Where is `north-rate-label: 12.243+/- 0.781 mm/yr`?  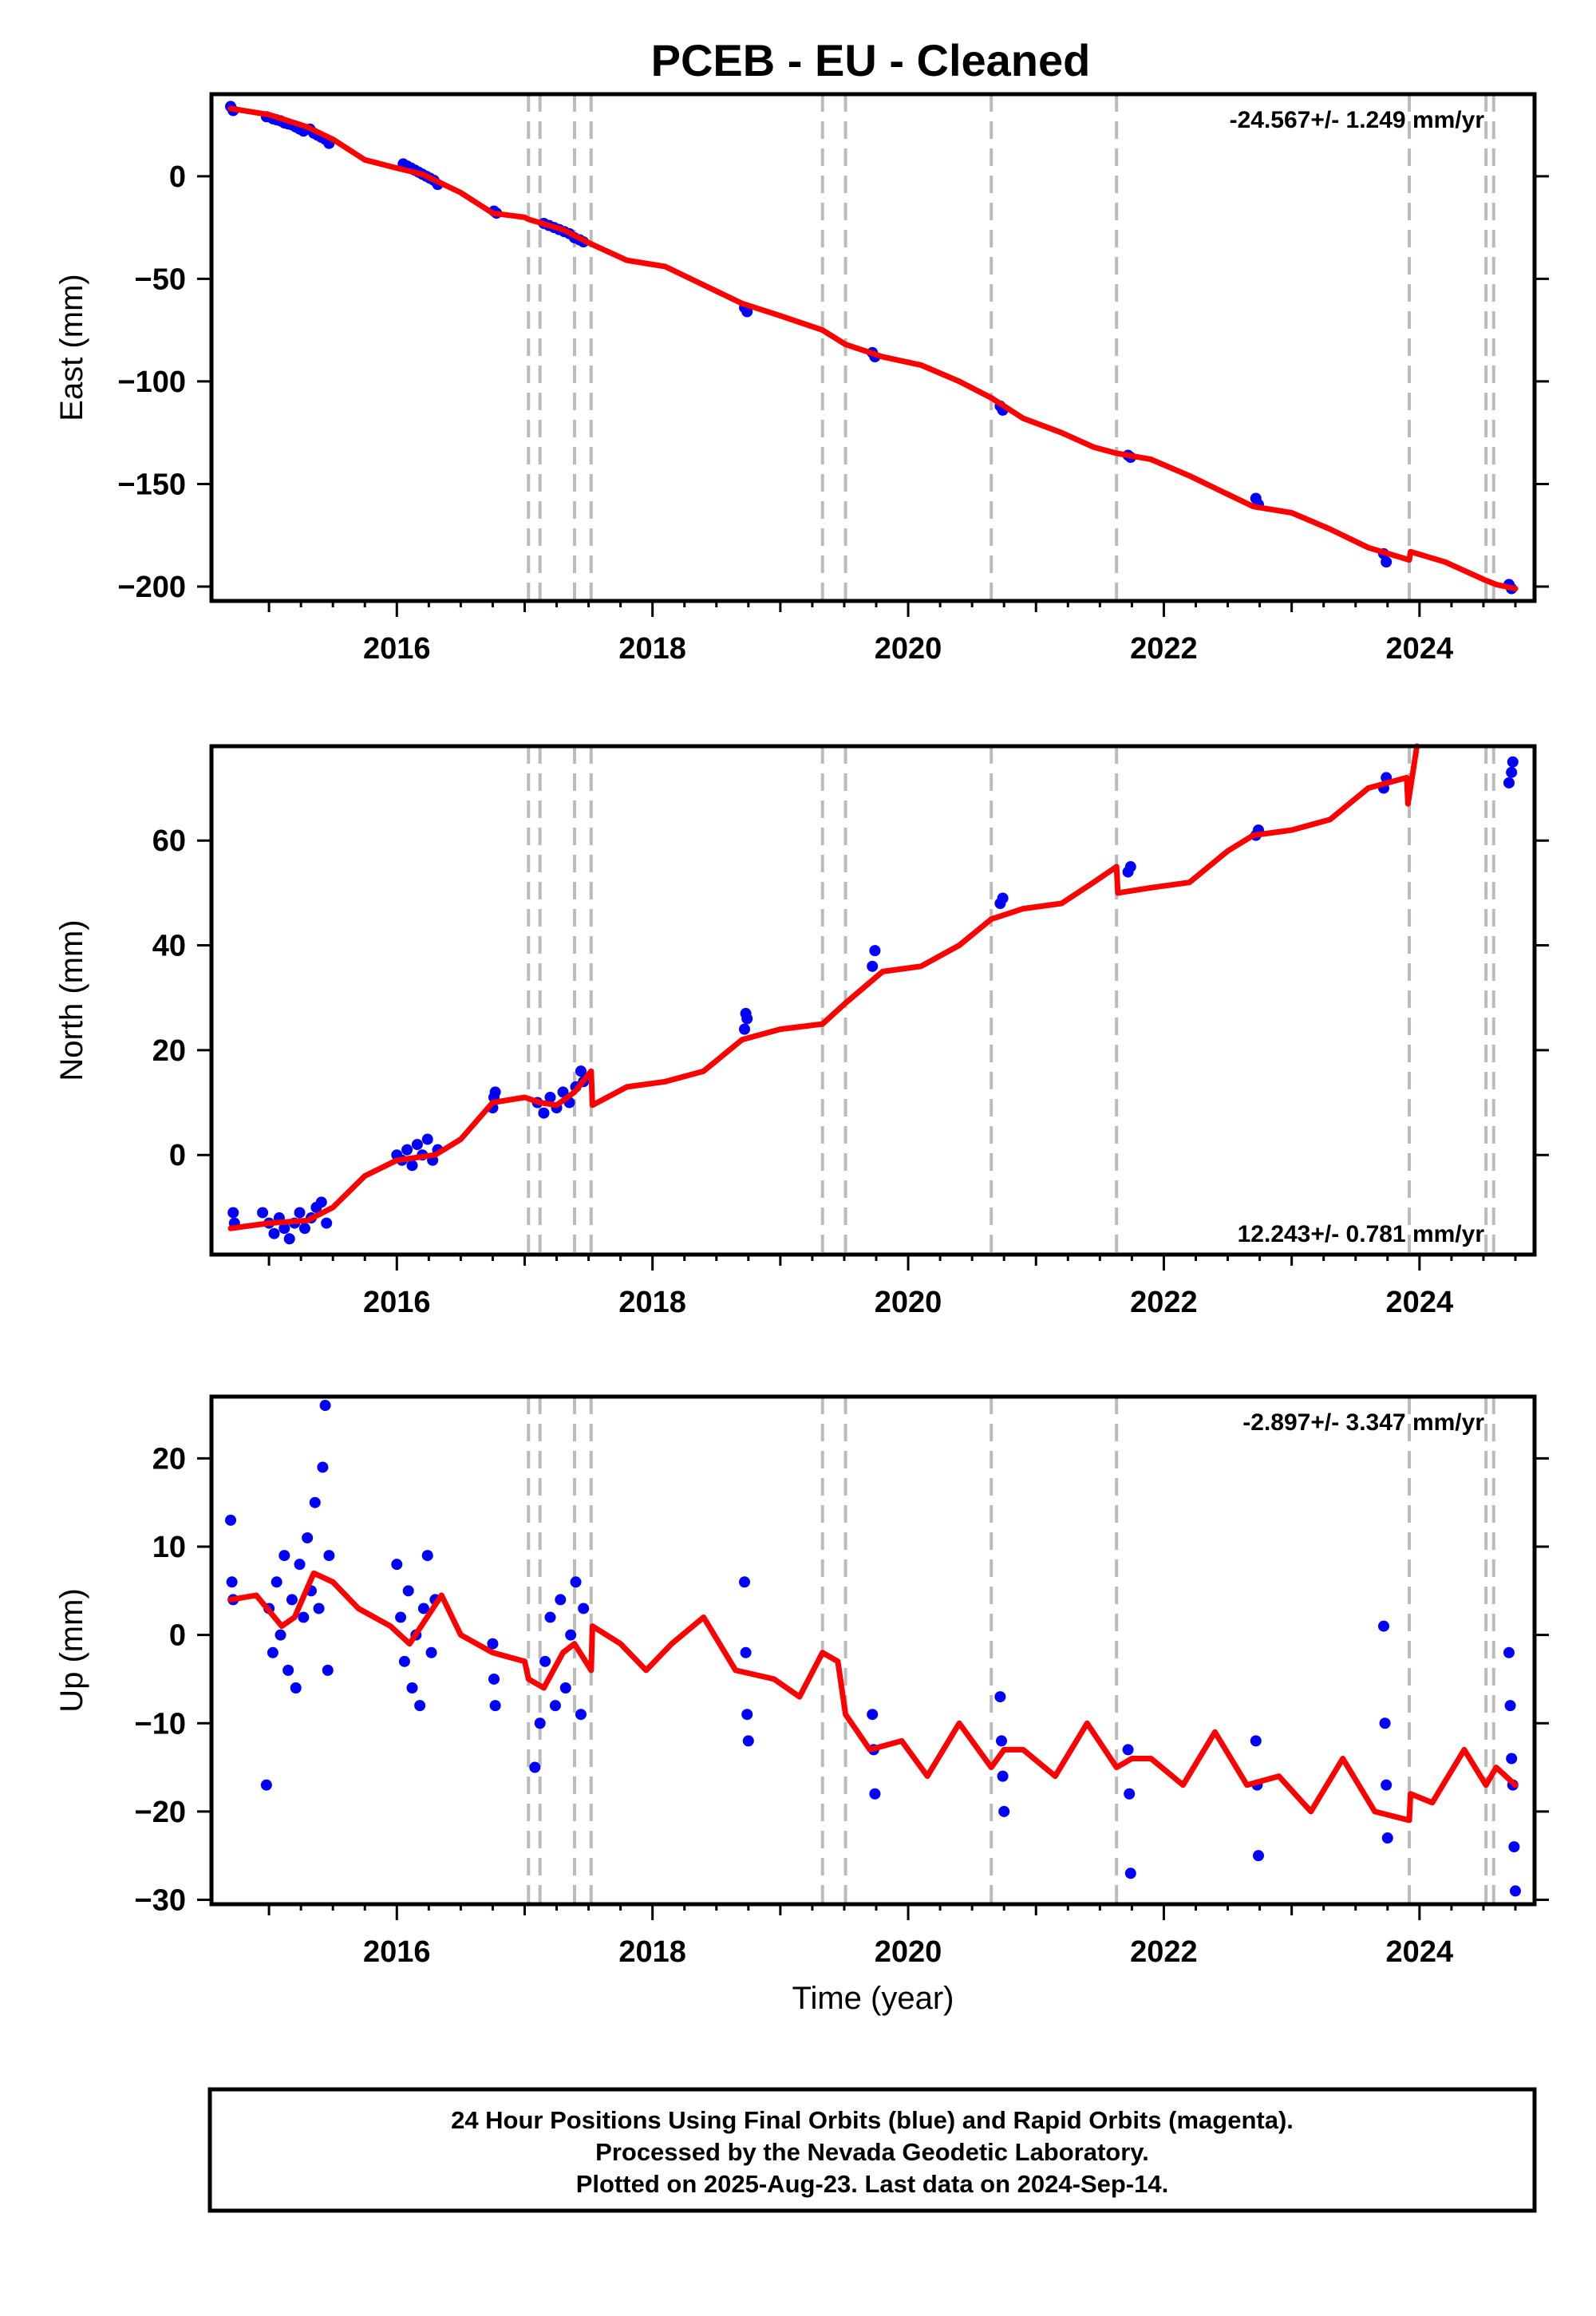 north-rate-label: 12.243+/- 0.781 mm/yr is located at coordinates (1361, 1234).